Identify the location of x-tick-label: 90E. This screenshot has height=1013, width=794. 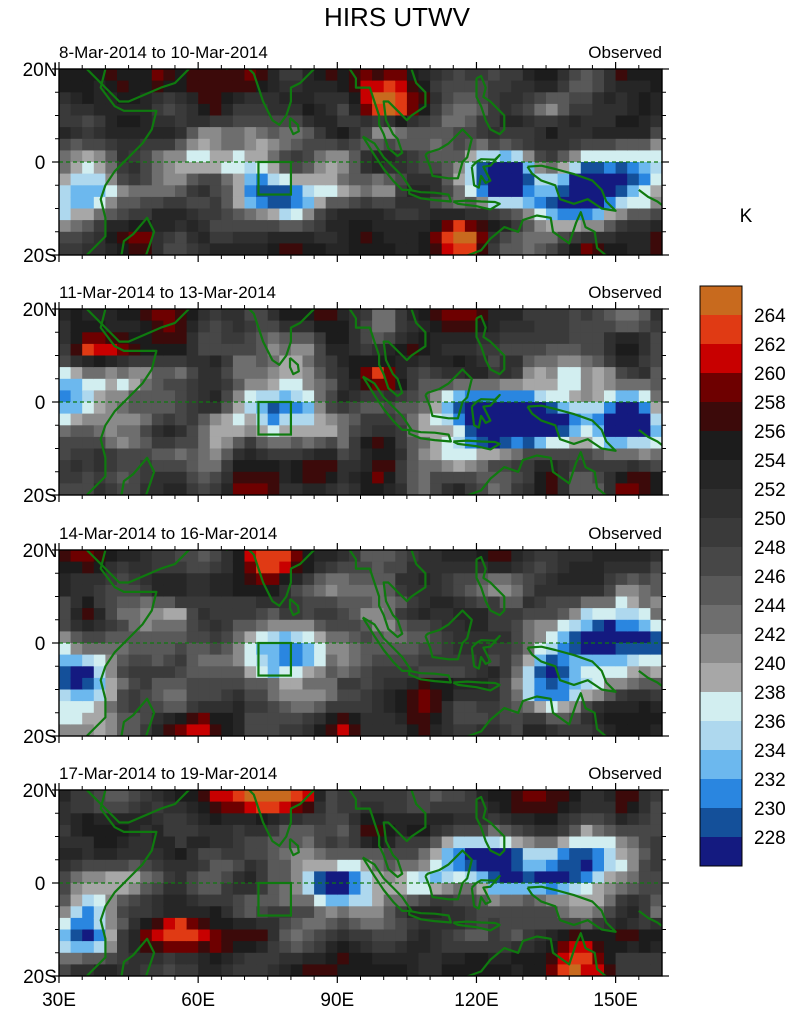
(337, 1000).